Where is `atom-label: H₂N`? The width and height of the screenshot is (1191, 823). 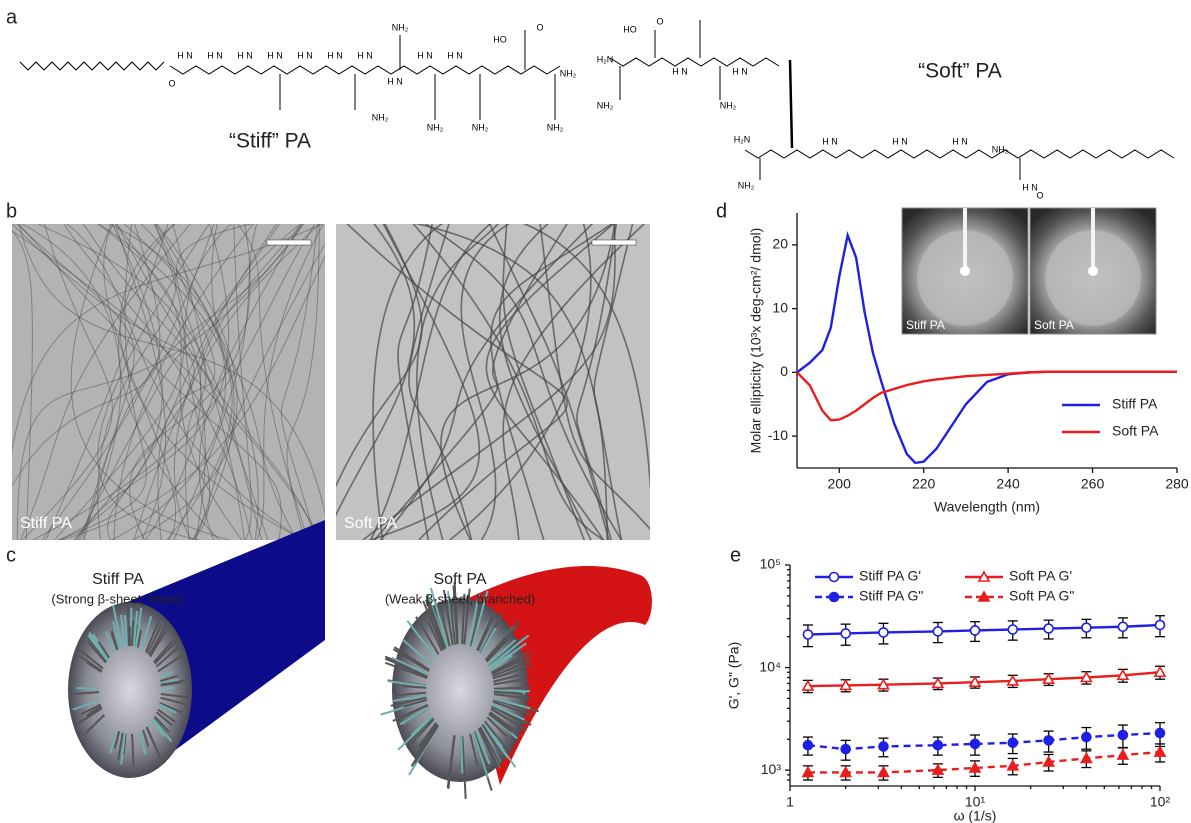
atom-label: H₂N is located at coordinates (742, 139).